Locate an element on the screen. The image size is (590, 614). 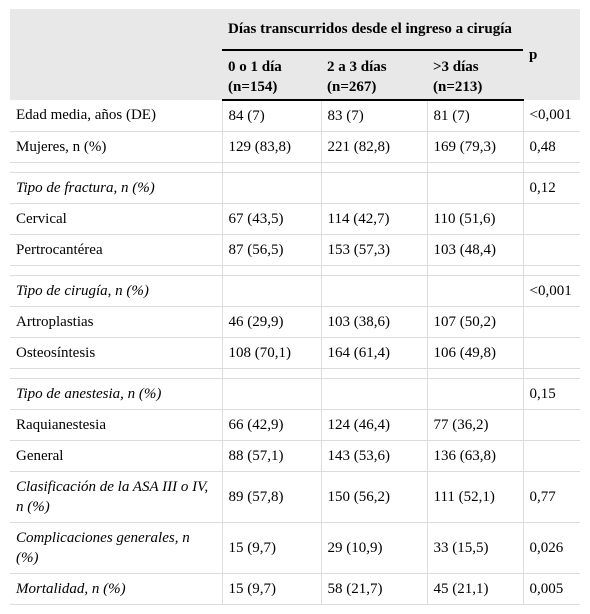
cell-c1: 67 (43,5) is located at coordinates (272, 219).